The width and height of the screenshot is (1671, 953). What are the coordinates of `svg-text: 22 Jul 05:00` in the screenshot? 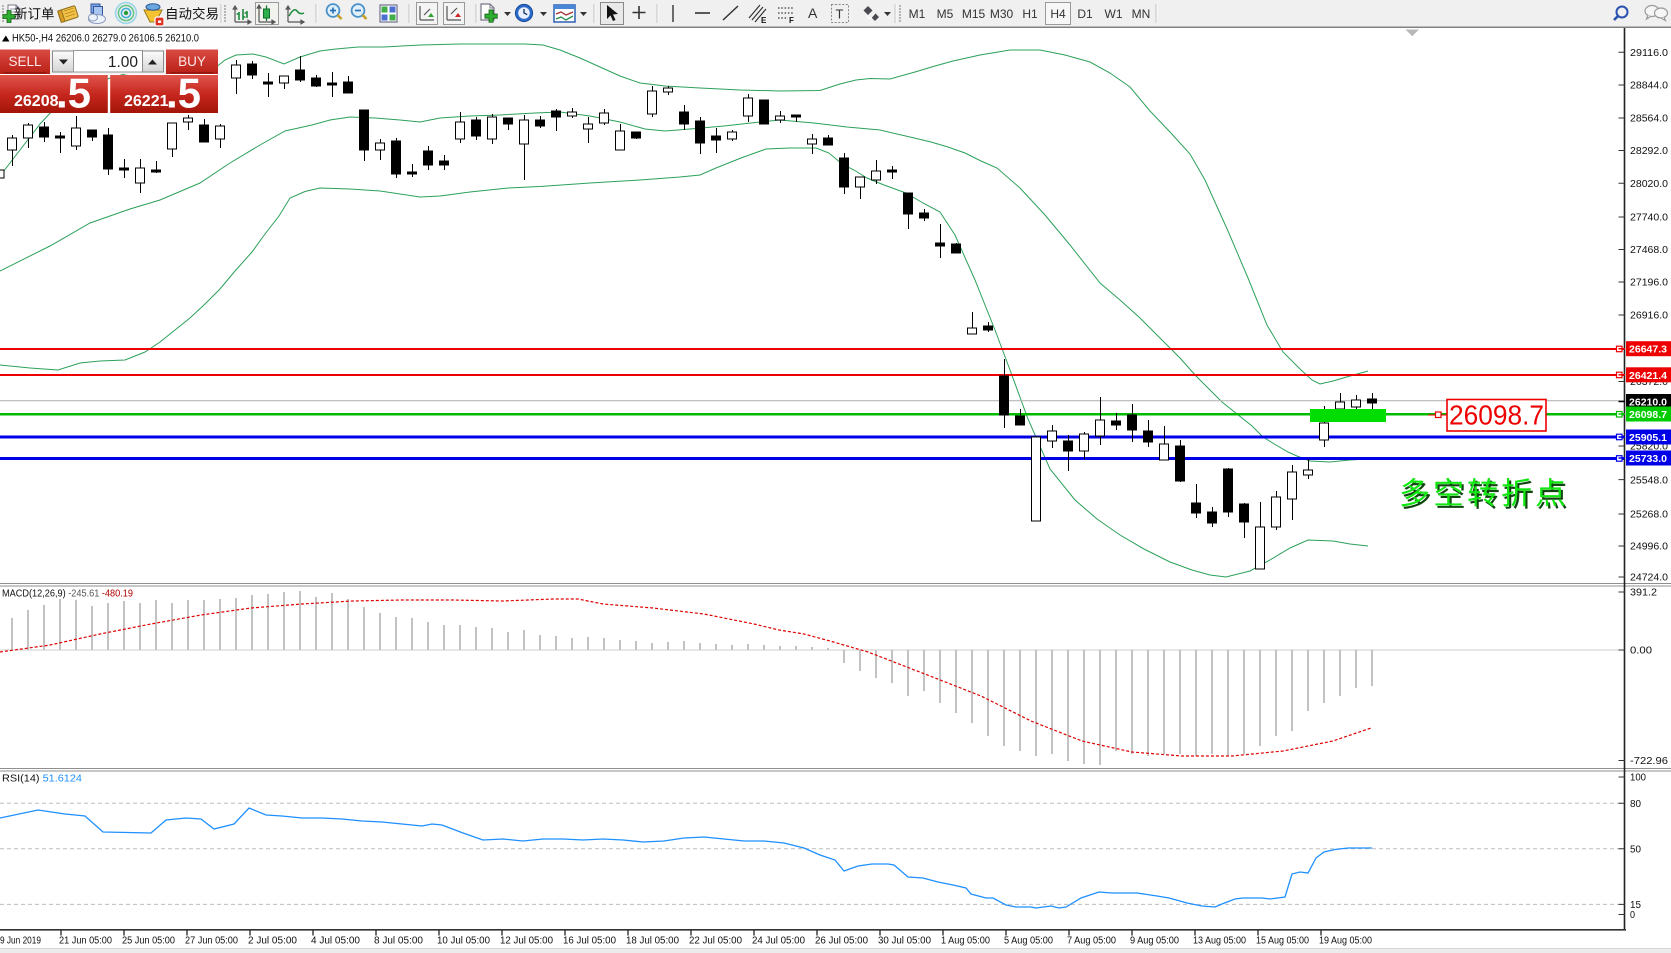 It's located at (715, 941).